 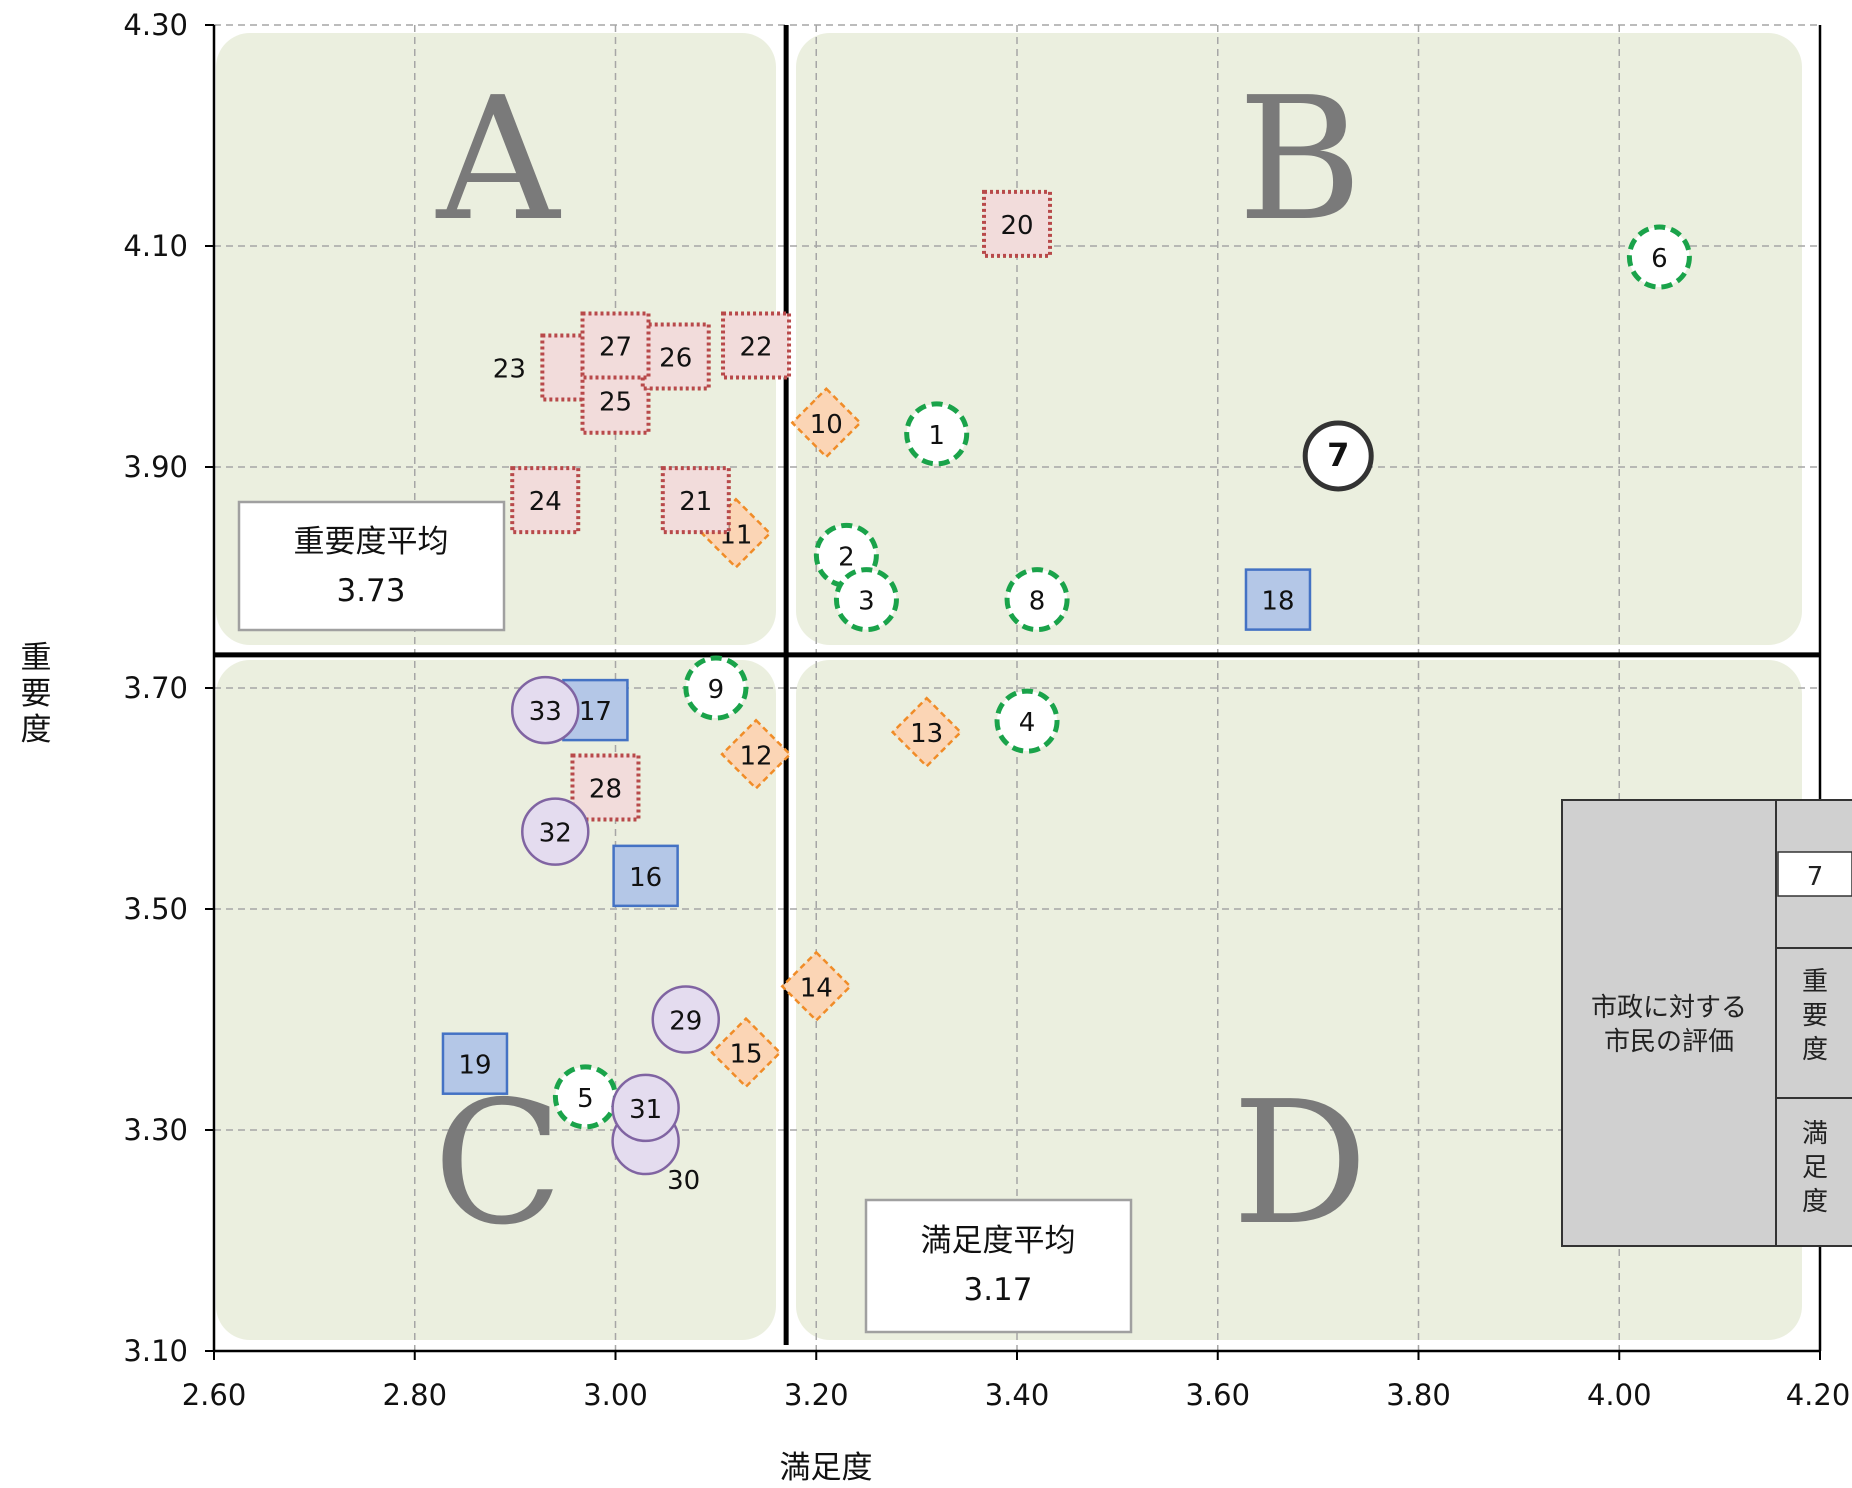 I want to click on data-label-1: 1, so click(x=936, y=436).